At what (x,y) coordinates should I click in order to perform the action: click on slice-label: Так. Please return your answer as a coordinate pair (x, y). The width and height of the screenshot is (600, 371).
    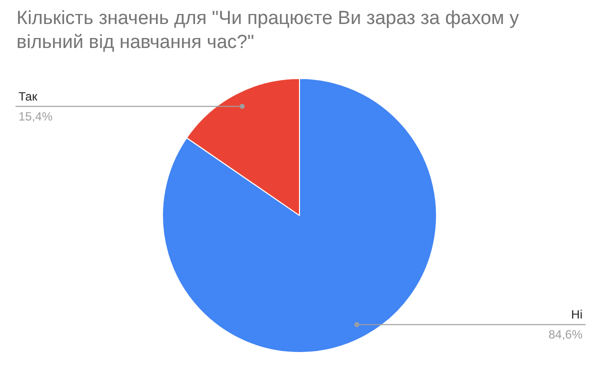
    Looking at the image, I should click on (28, 96).